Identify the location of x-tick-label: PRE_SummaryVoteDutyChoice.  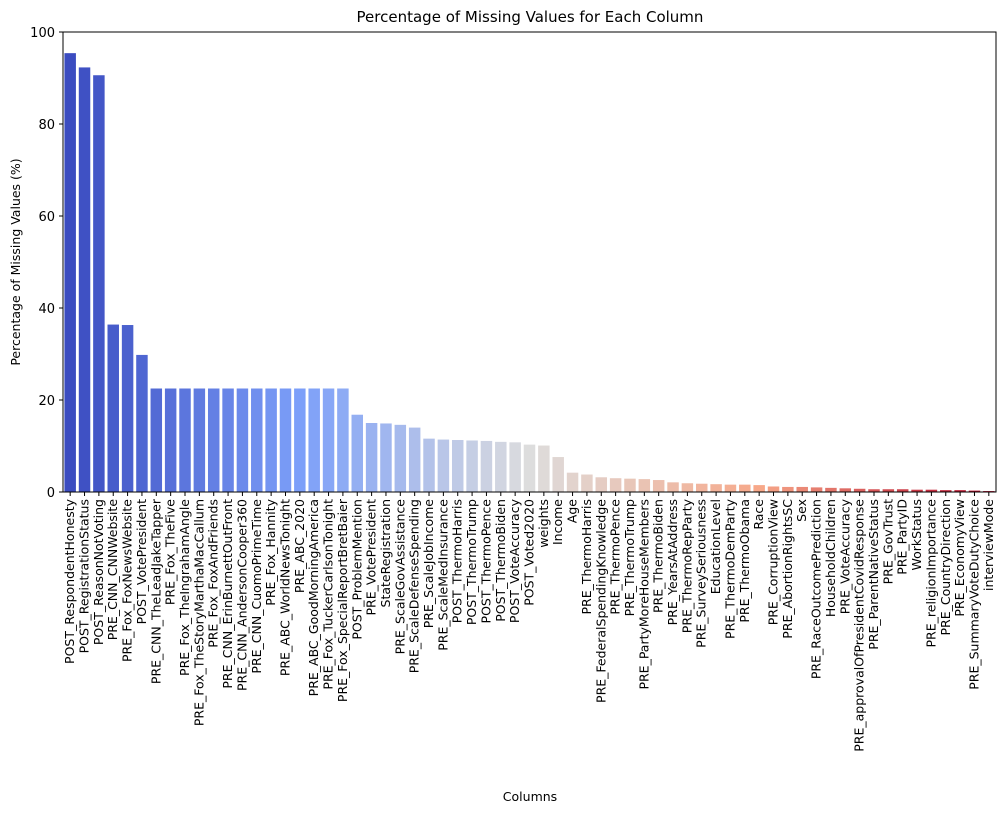
(973, 594).